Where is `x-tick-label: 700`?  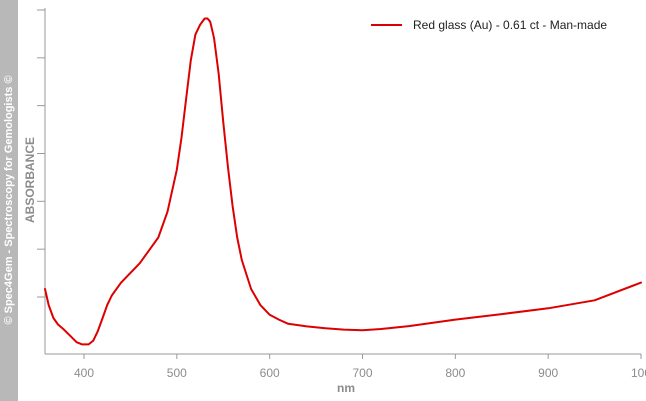
x-tick-label: 700 is located at coordinates (362, 373).